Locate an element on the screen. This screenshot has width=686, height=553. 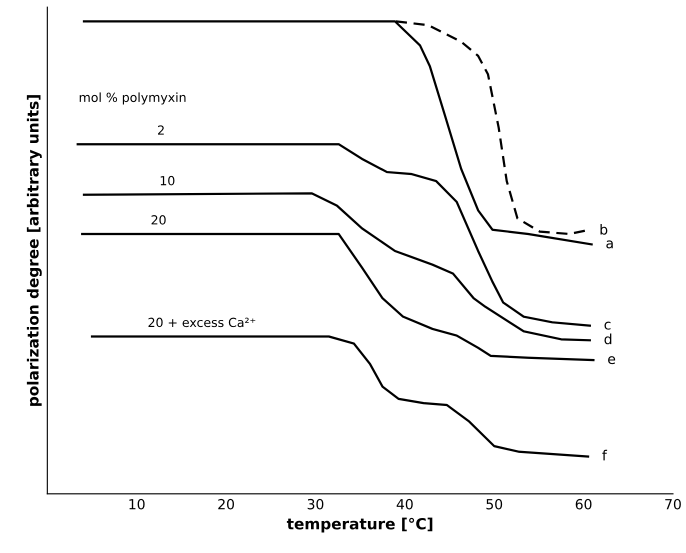
annotation: 10 is located at coordinates (167, 181).